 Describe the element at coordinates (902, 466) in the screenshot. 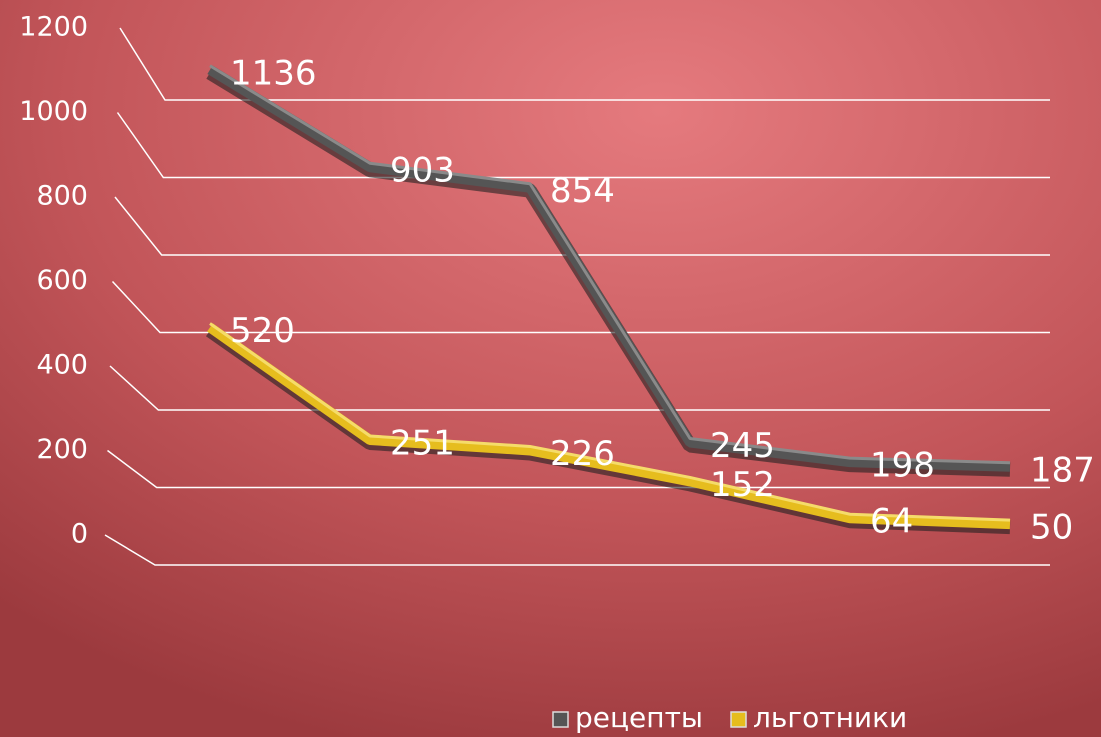

I see `data-label: 198` at that location.